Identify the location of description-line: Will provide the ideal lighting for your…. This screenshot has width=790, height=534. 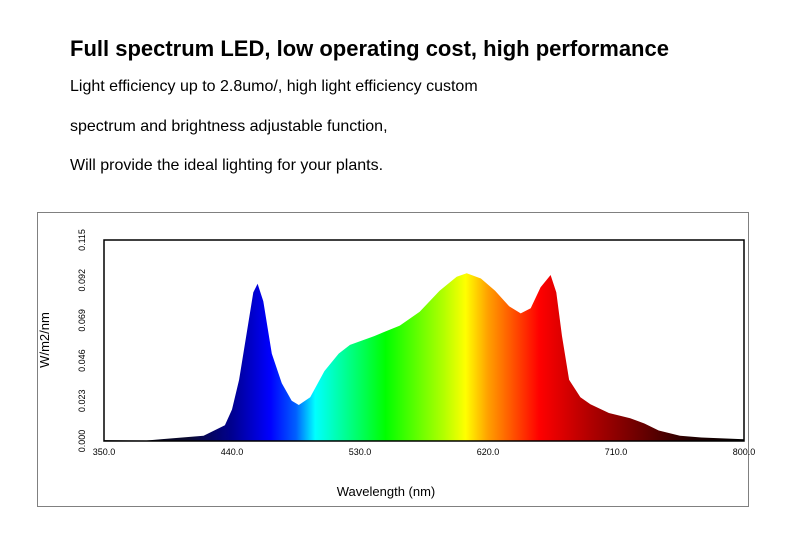
(227, 165).